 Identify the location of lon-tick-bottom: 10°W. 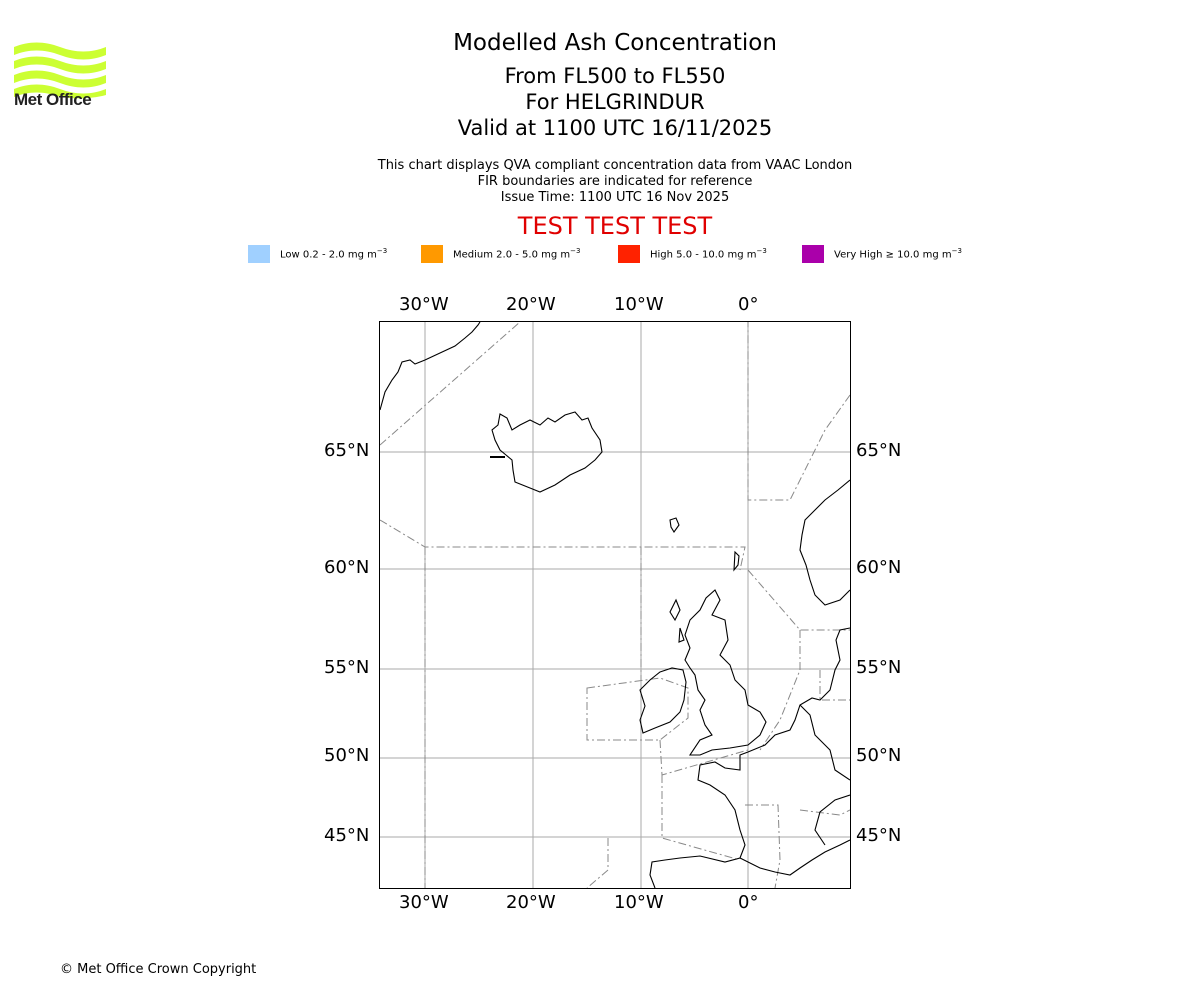
(639, 902).